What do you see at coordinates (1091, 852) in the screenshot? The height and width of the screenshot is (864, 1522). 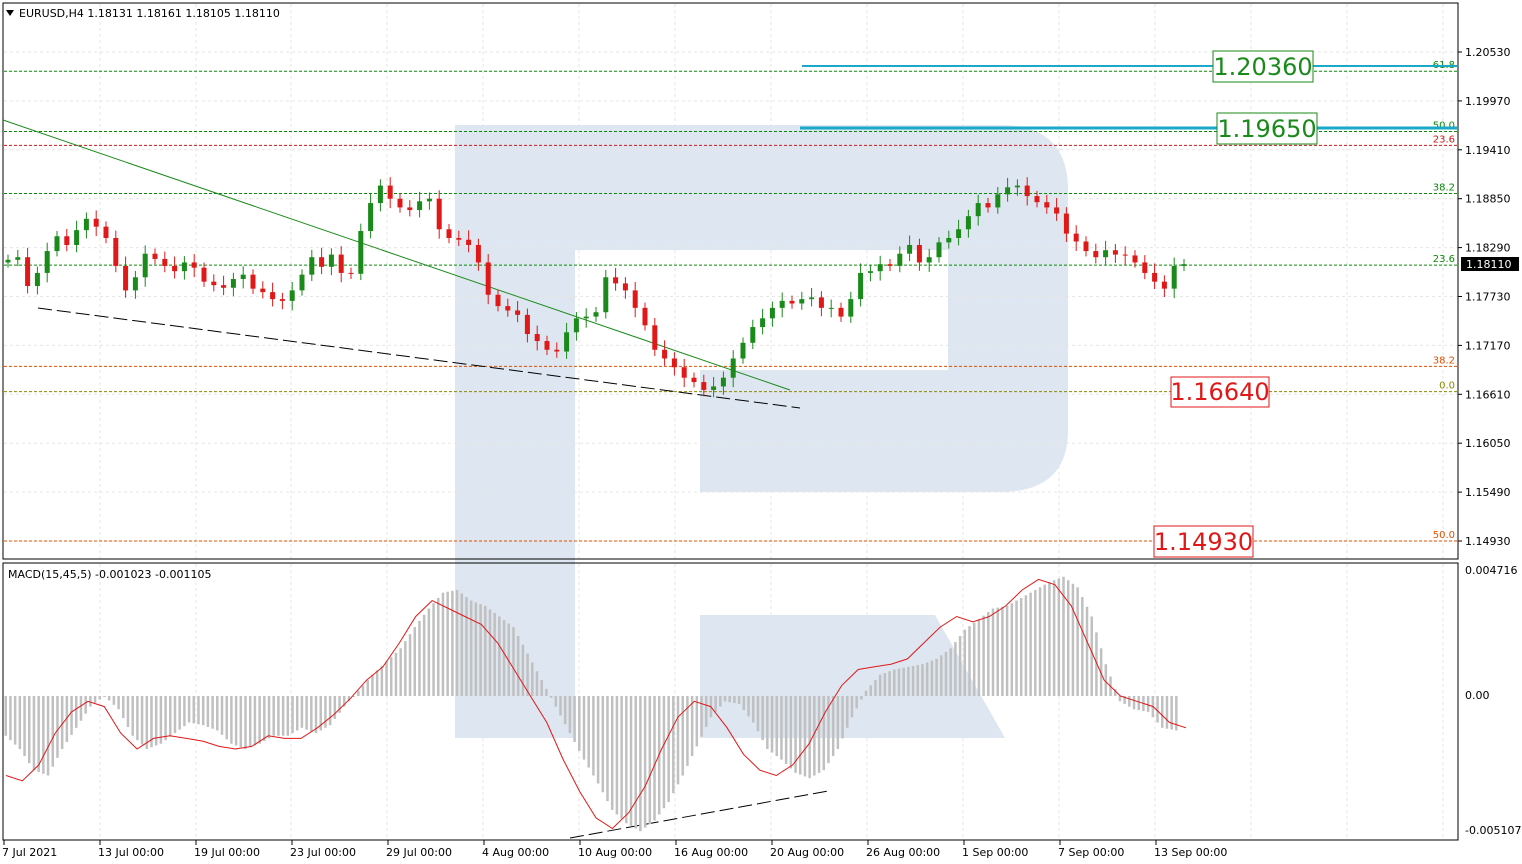 I see `time-tick-label: 7 Sep 00:00` at bounding box center [1091, 852].